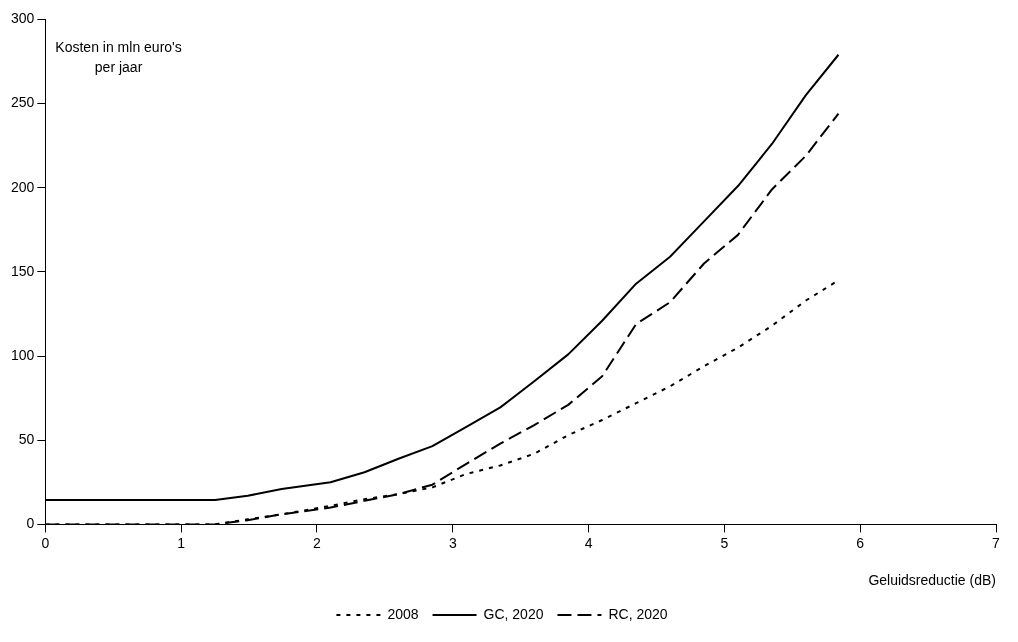 Image resolution: width=1018 pixels, height=642 pixels. Describe the element at coordinates (23, 186) in the screenshot. I see `y-tick-label: 200` at that location.